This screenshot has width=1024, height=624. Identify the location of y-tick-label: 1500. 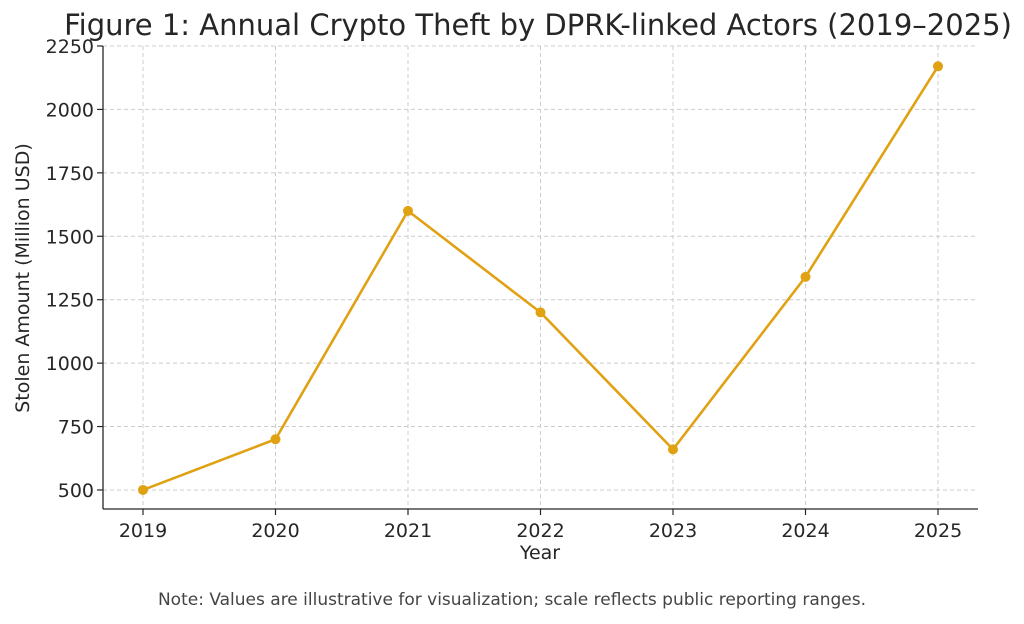
(70, 237).